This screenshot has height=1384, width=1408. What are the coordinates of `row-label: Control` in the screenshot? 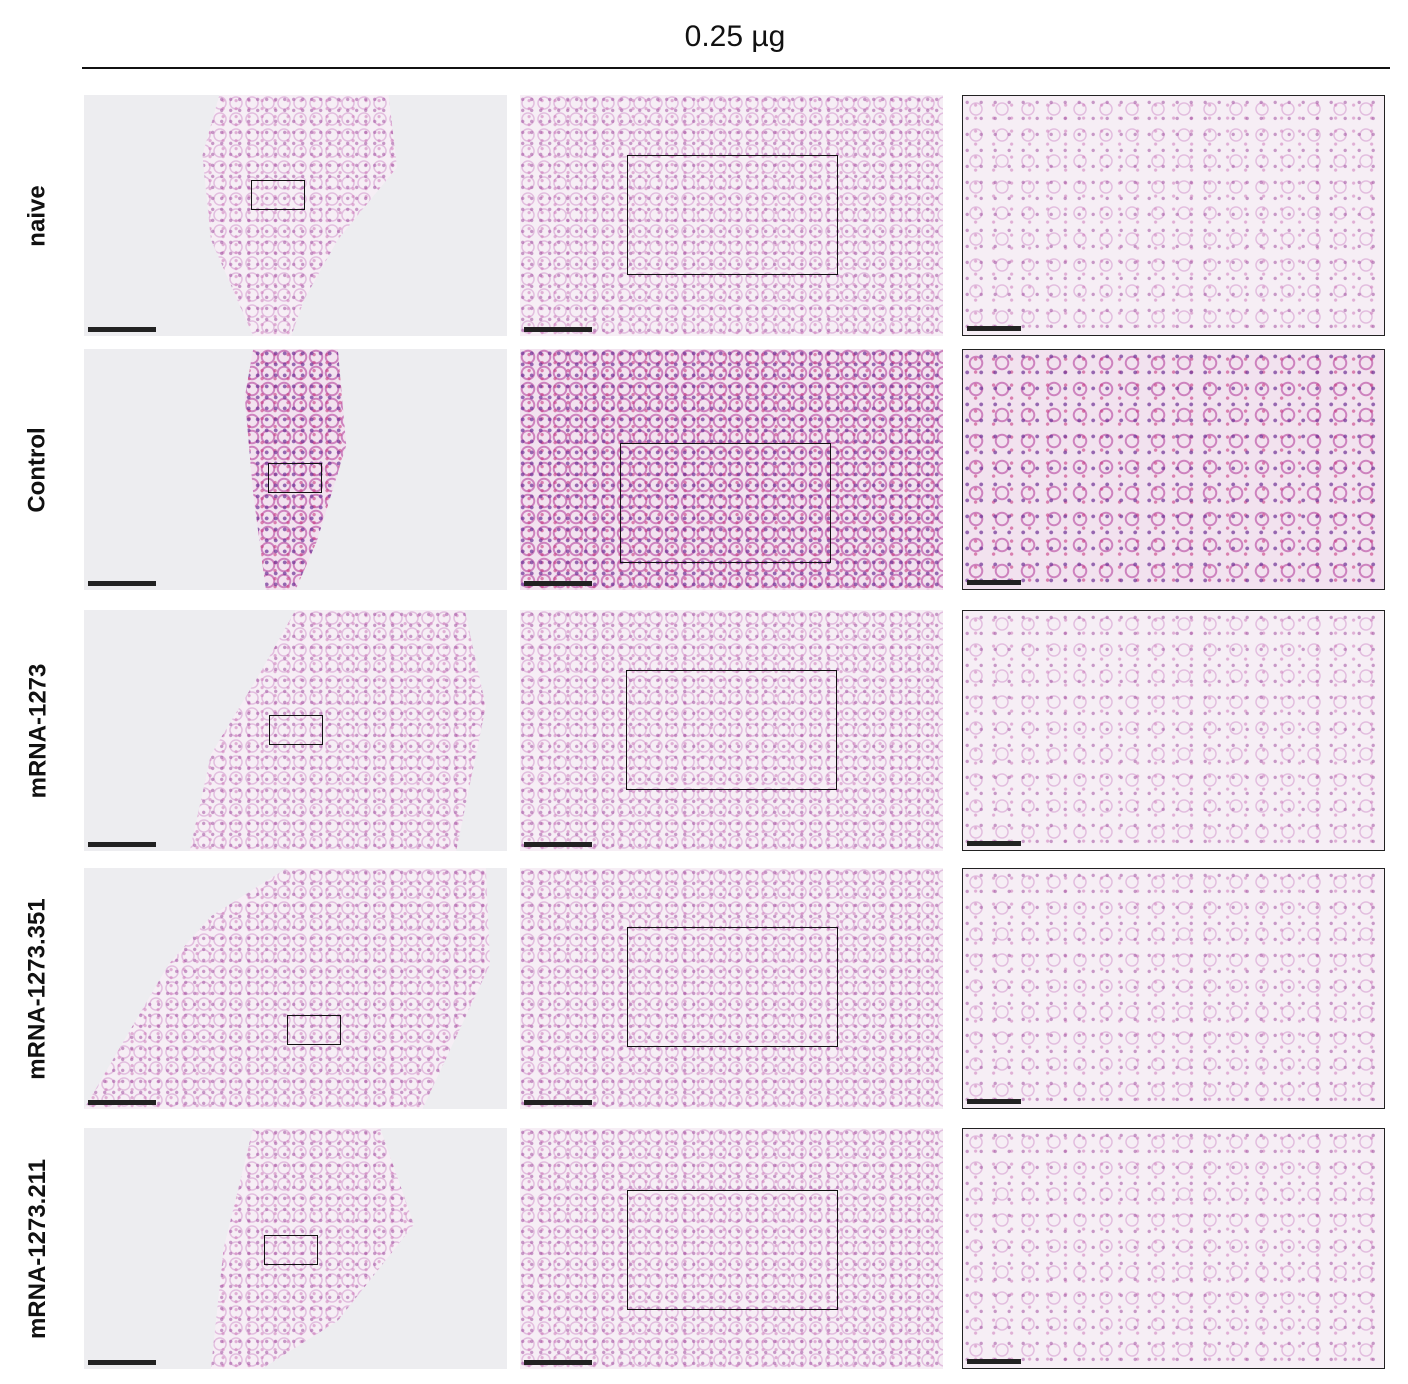 It's located at (38, 469).